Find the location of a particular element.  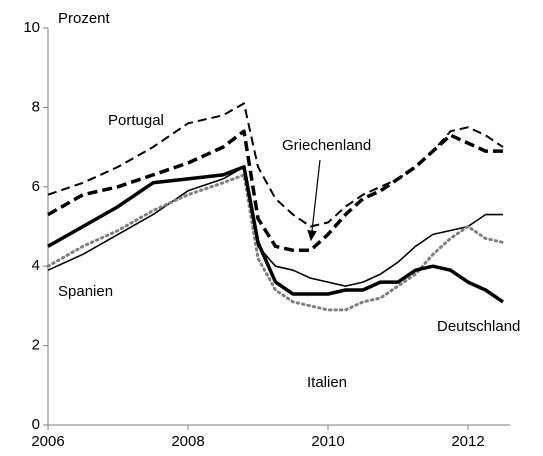

x-tick-label: 2008 is located at coordinates (187, 441).